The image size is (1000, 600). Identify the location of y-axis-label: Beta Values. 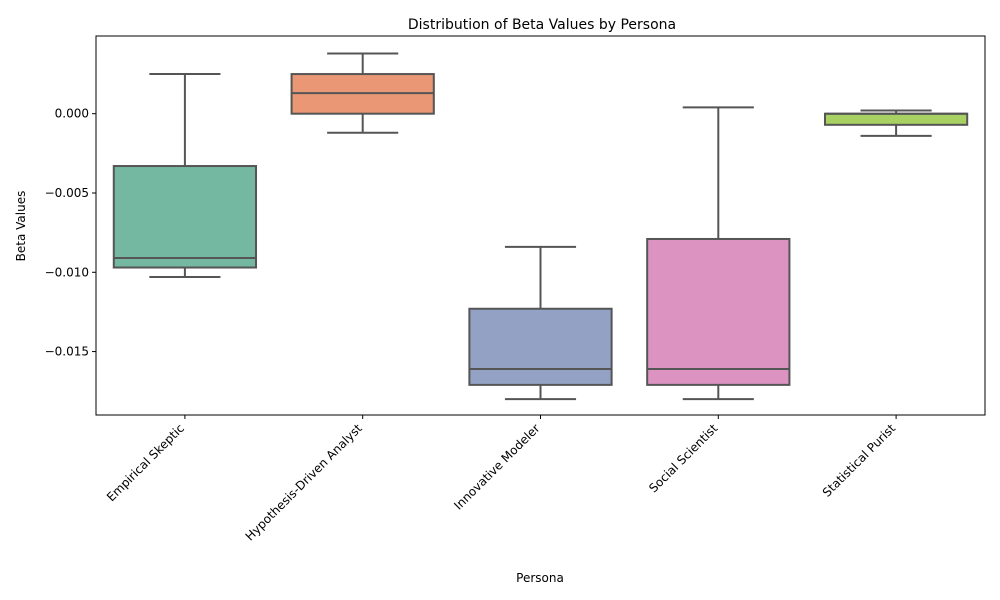
(21, 226).